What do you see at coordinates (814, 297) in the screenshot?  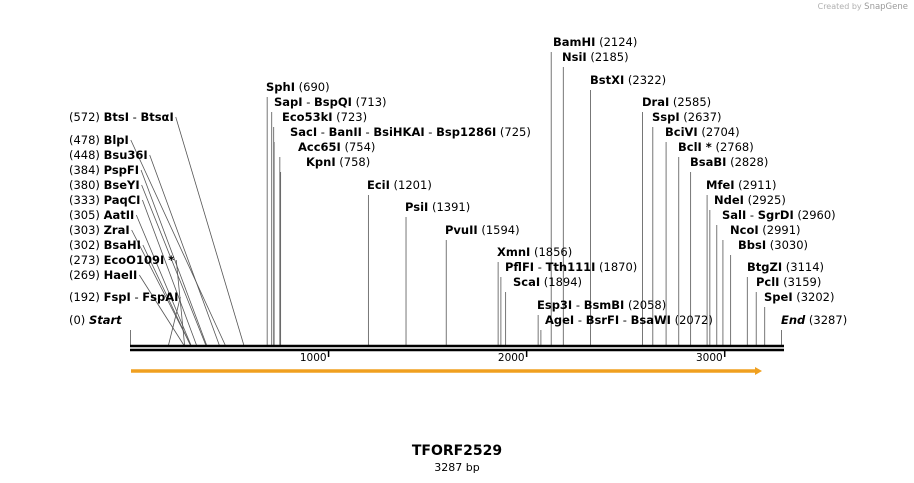 I see `site-position: (3202)` at bounding box center [814, 297].